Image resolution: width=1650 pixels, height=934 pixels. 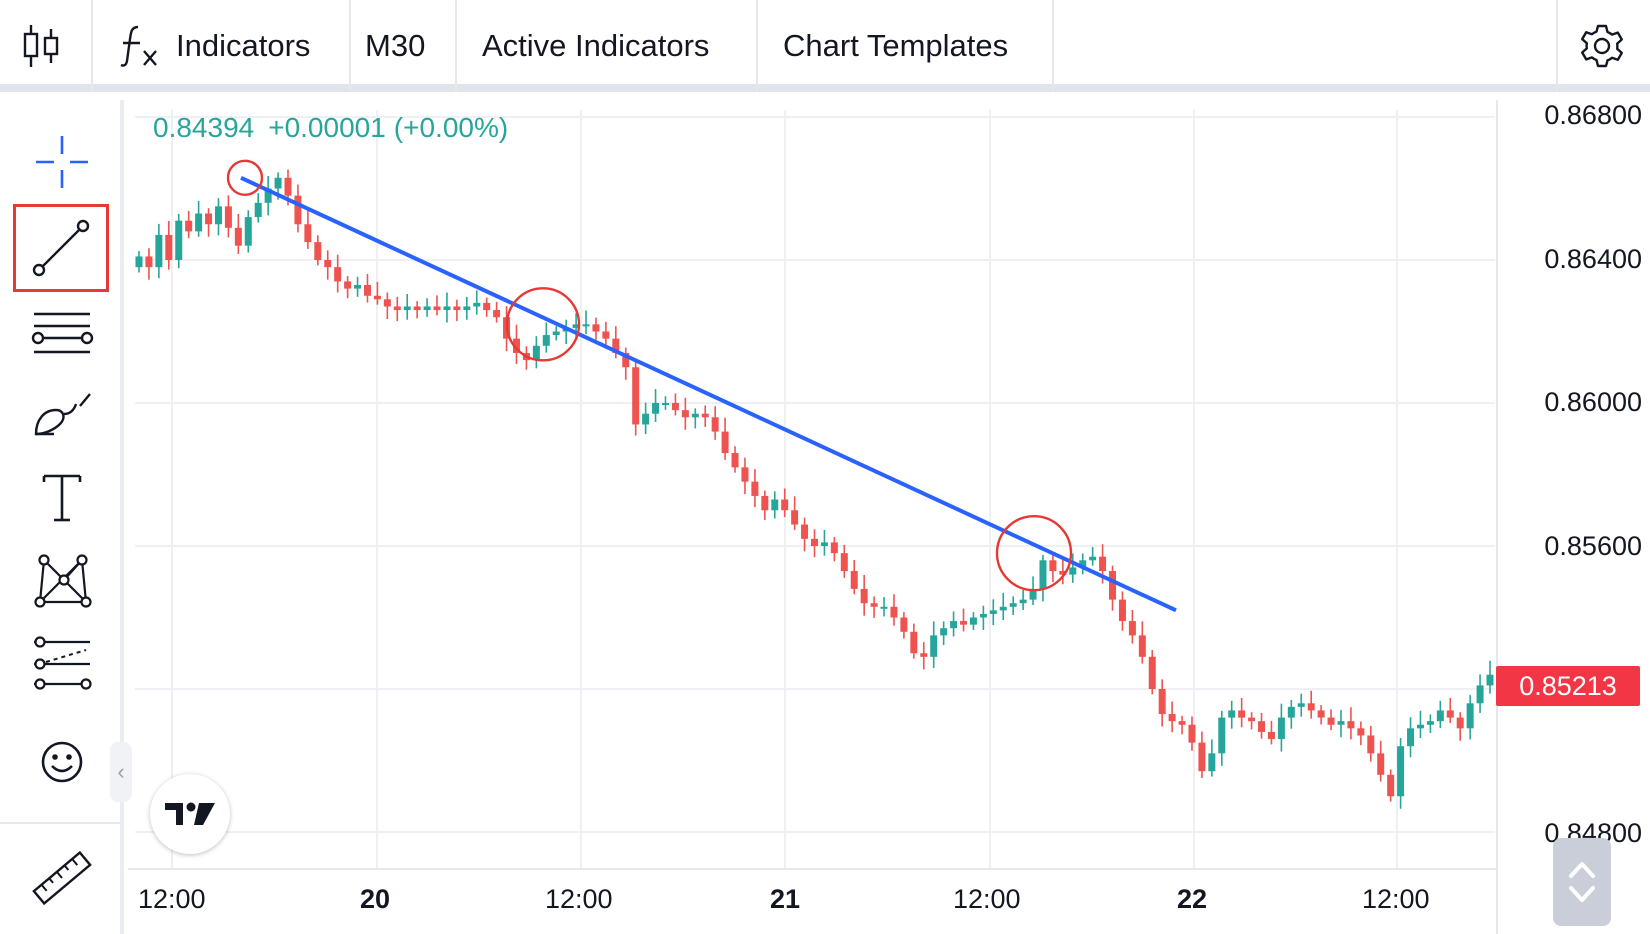 I want to click on text-icon, so click(x=62, y=498).